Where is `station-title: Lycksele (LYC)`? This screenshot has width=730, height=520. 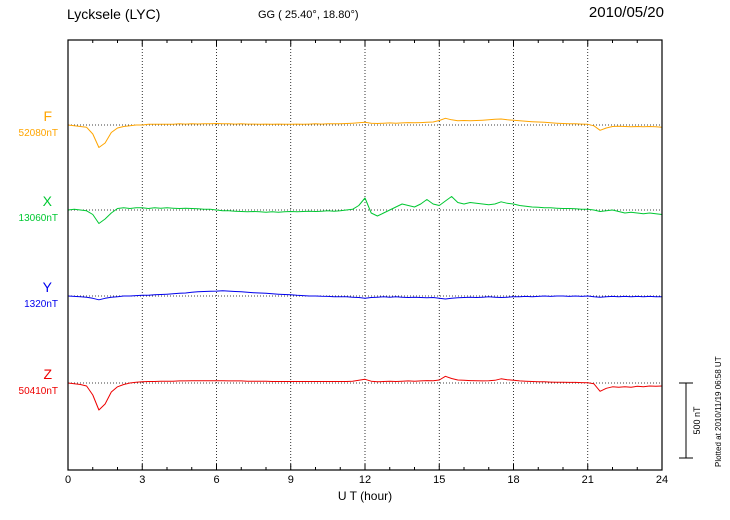
station-title: Lycksele (LYC) is located at coordinates (114, 14).